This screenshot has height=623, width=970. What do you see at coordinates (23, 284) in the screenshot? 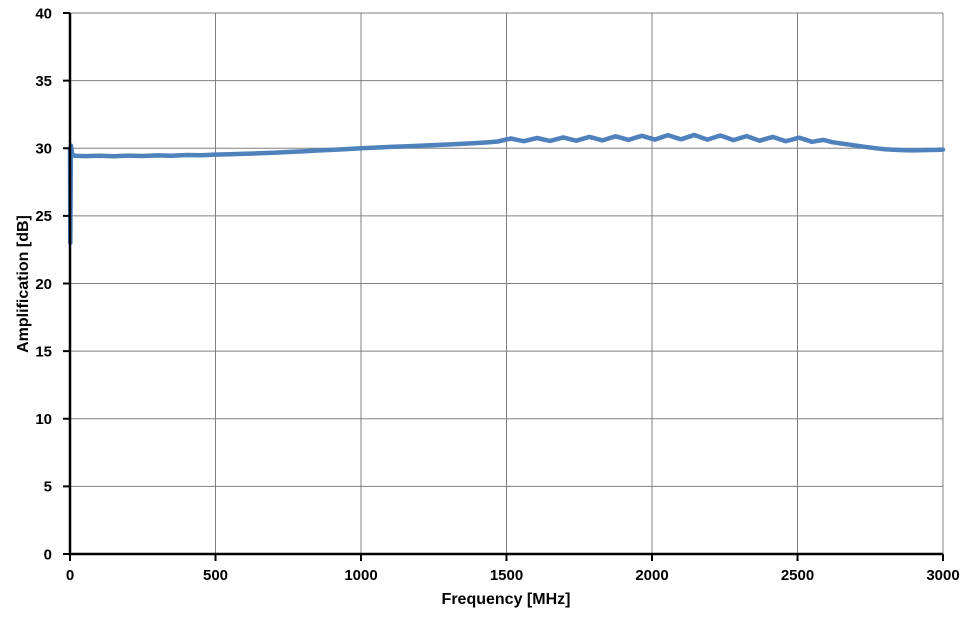
I see `y-axis-title: Amplification [dB]` at bounding box center [23, 284].